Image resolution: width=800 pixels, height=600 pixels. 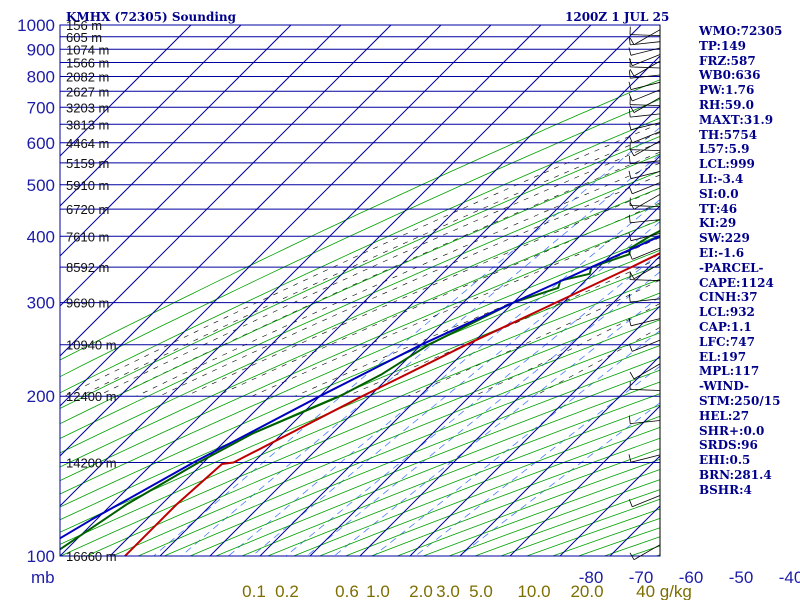 What do you see at coordinates (736, 119) in the screenshot?
I see `stat-line: MAXT:31.9` at bounding box center [736, 119].